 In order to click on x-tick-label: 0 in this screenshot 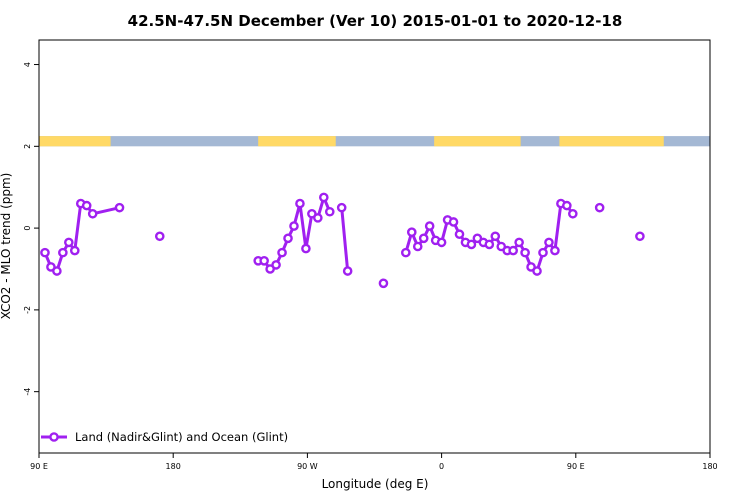, I will do `click(441, 466)`.